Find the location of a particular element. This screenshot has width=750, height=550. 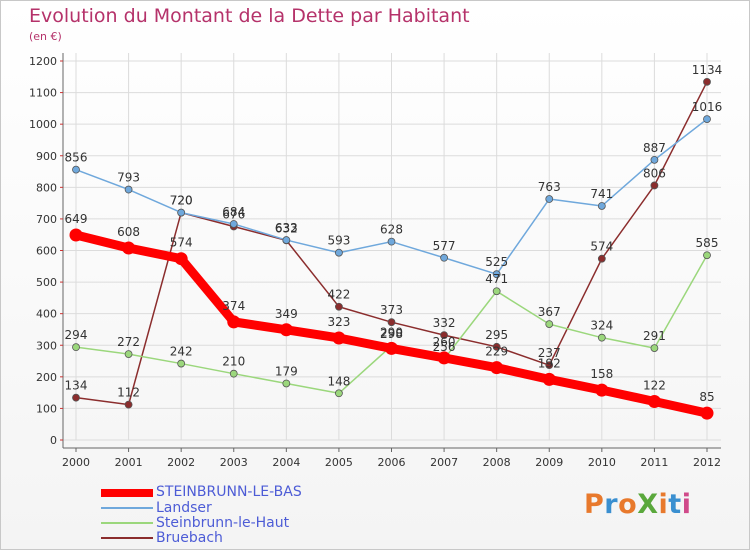

data-label: 806 is located at coordinates (654, 173).